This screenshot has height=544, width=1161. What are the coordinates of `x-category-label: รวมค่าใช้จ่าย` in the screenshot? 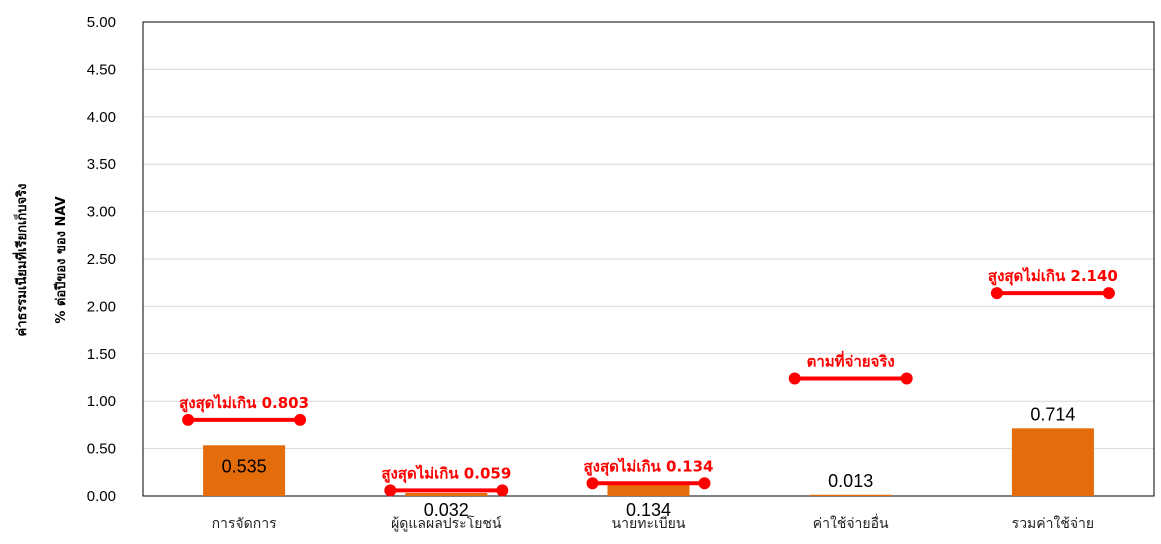 It's located at (1053, 523).